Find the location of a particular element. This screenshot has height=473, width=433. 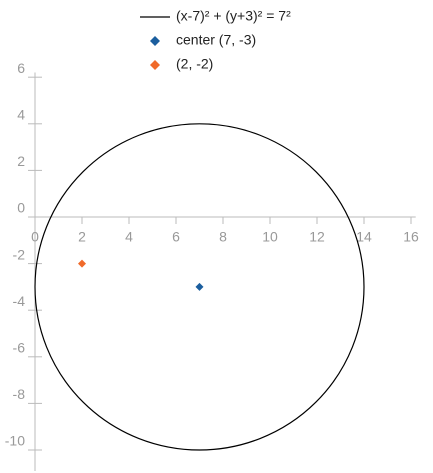

x-tick-label: 12 is located at coordinates (317, 237).